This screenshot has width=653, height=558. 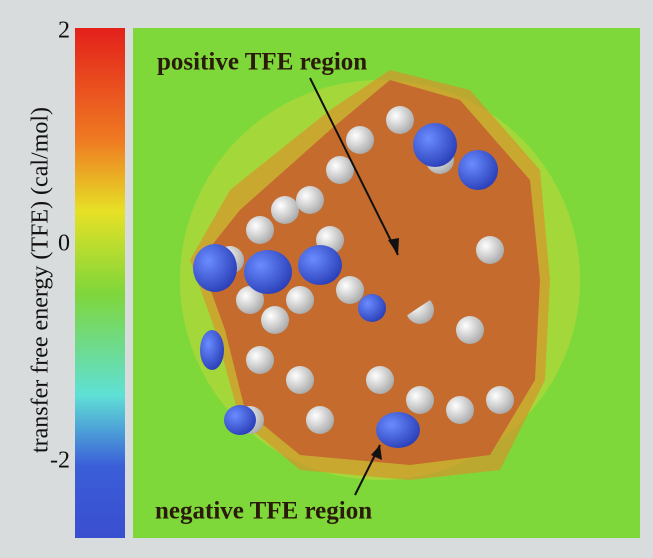 I want to click on annotation: negative TFE region, so click(x=263, y=511).